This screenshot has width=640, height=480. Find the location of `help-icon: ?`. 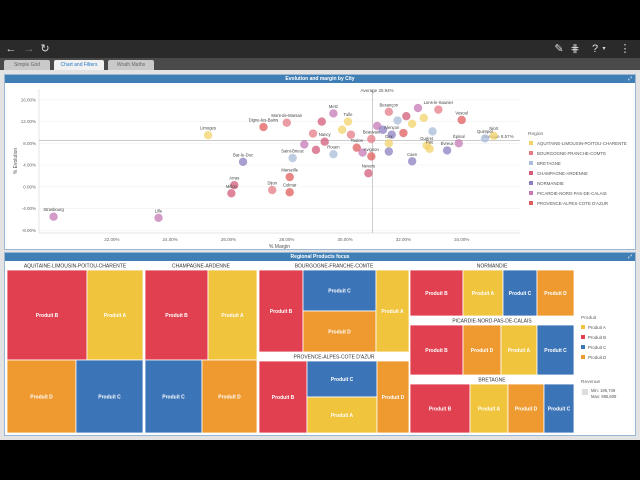

help-icon: ? is located at coordinates (595, 49).